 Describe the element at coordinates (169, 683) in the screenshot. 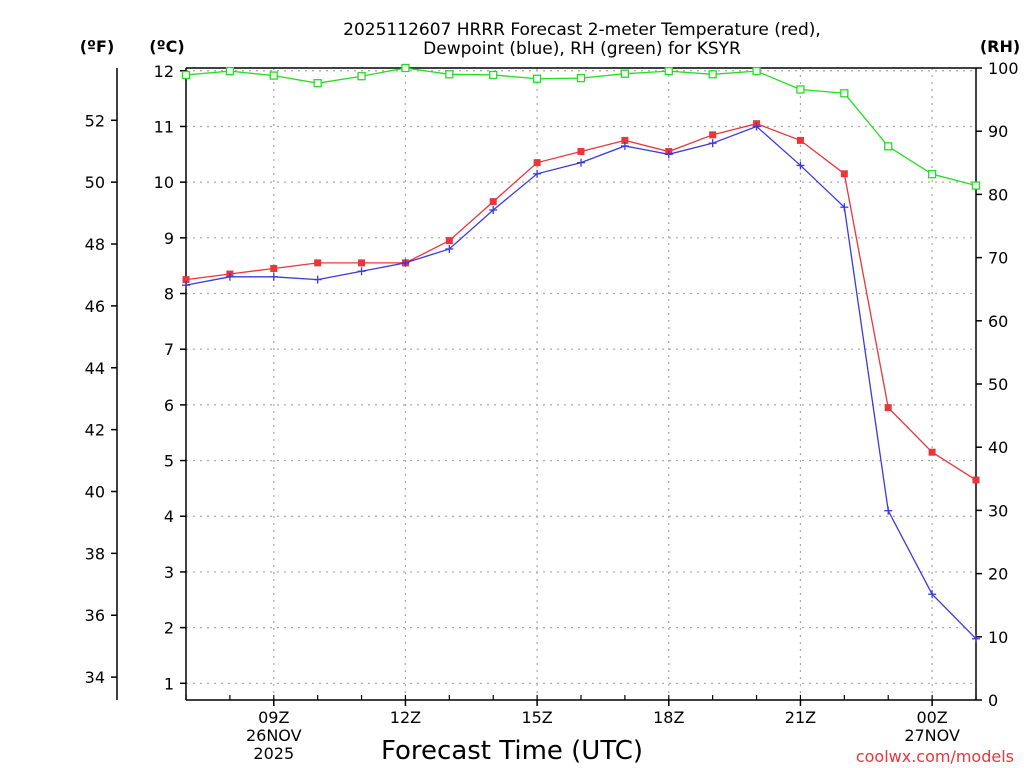

I see `celsius-tick-label: 1` at that location.